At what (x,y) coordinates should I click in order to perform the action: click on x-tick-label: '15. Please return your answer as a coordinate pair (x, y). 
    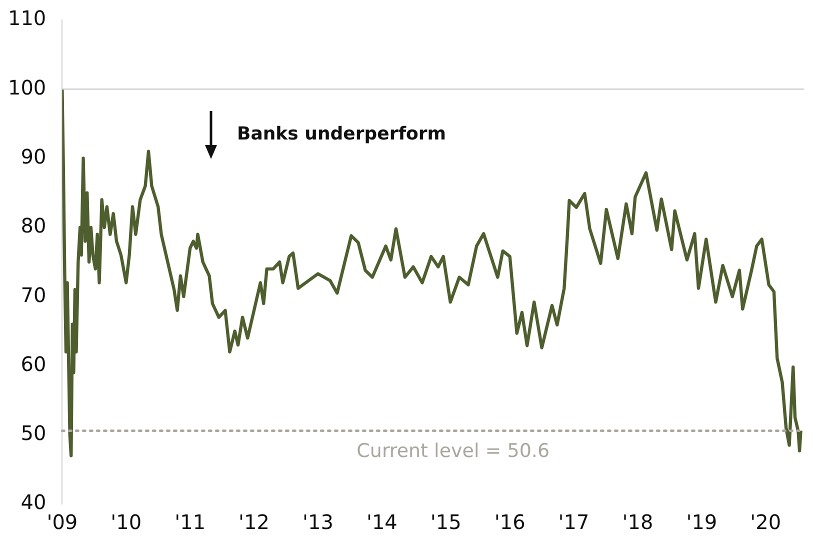
    Looking at the image, I should click on (446, 522).